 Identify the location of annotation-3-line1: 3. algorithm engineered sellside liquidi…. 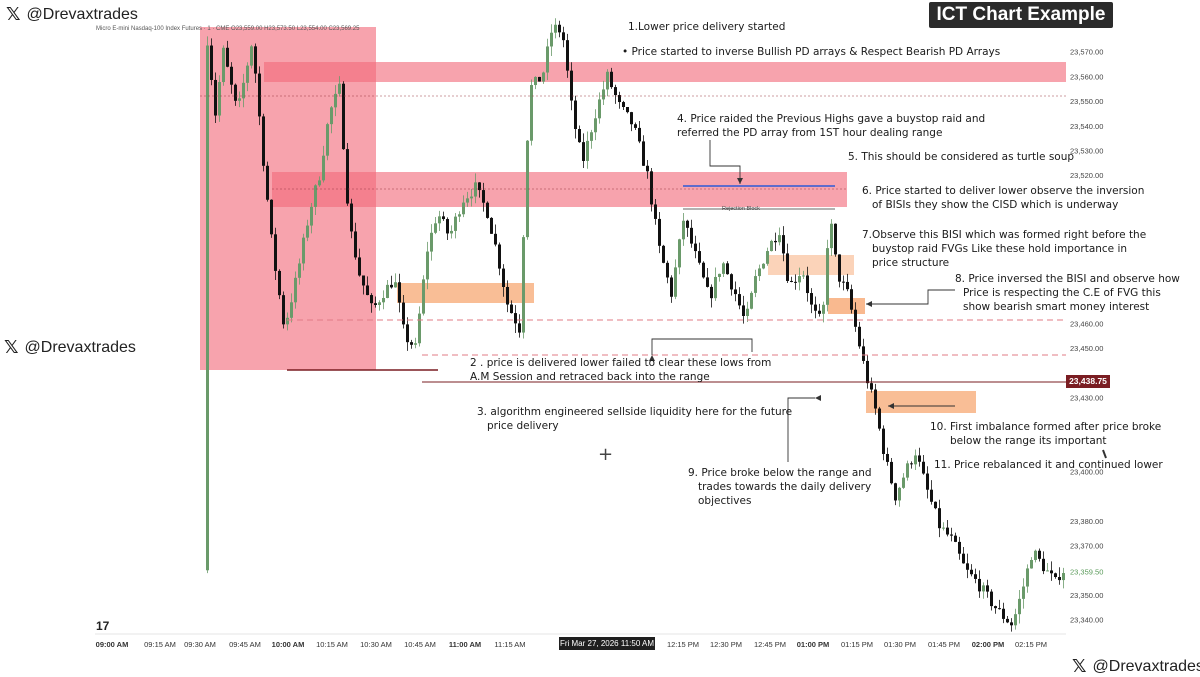
(635, 412).